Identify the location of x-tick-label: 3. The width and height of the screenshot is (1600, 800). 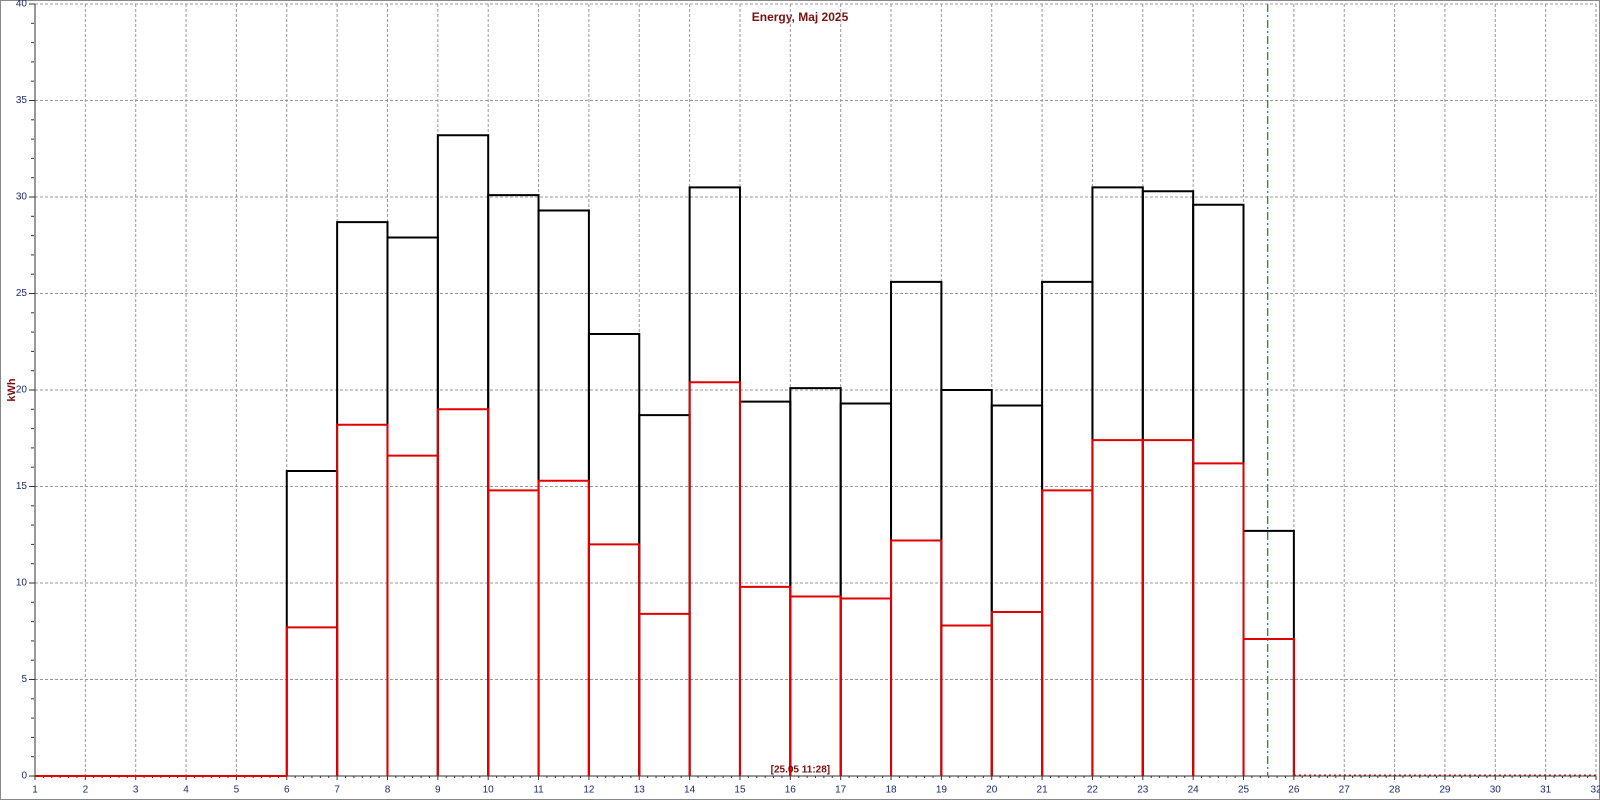
(136, 790).